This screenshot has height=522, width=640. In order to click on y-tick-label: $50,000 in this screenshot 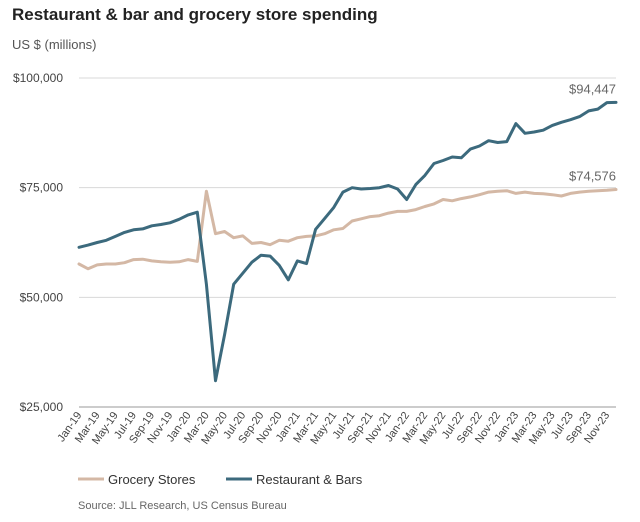, I will do `click(42, 297)`.